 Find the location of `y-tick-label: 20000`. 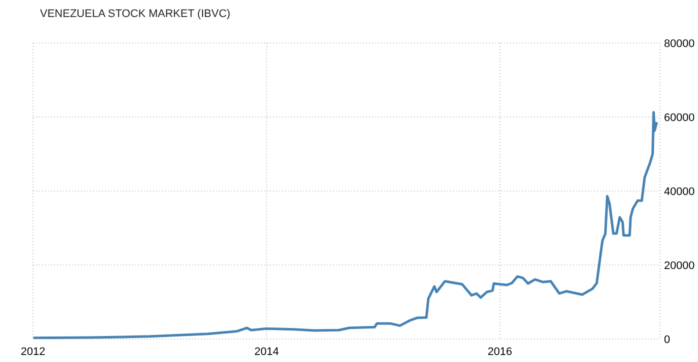

y-tick-label: 20000 is located at coordinates (679, 266).